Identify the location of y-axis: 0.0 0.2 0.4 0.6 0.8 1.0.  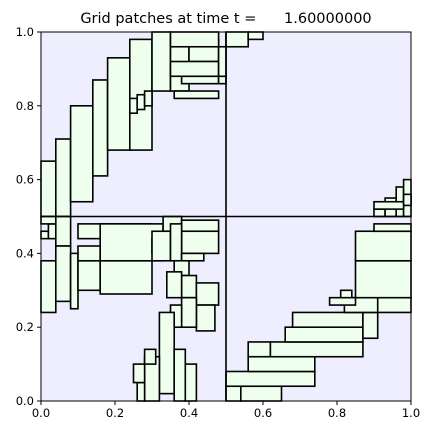
(28, 216).